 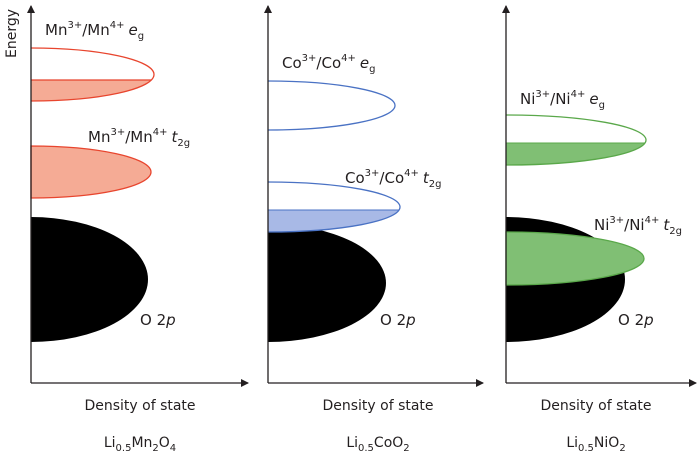 I want to click on energy-axis-label: Energy, so click(x=12, y=33).